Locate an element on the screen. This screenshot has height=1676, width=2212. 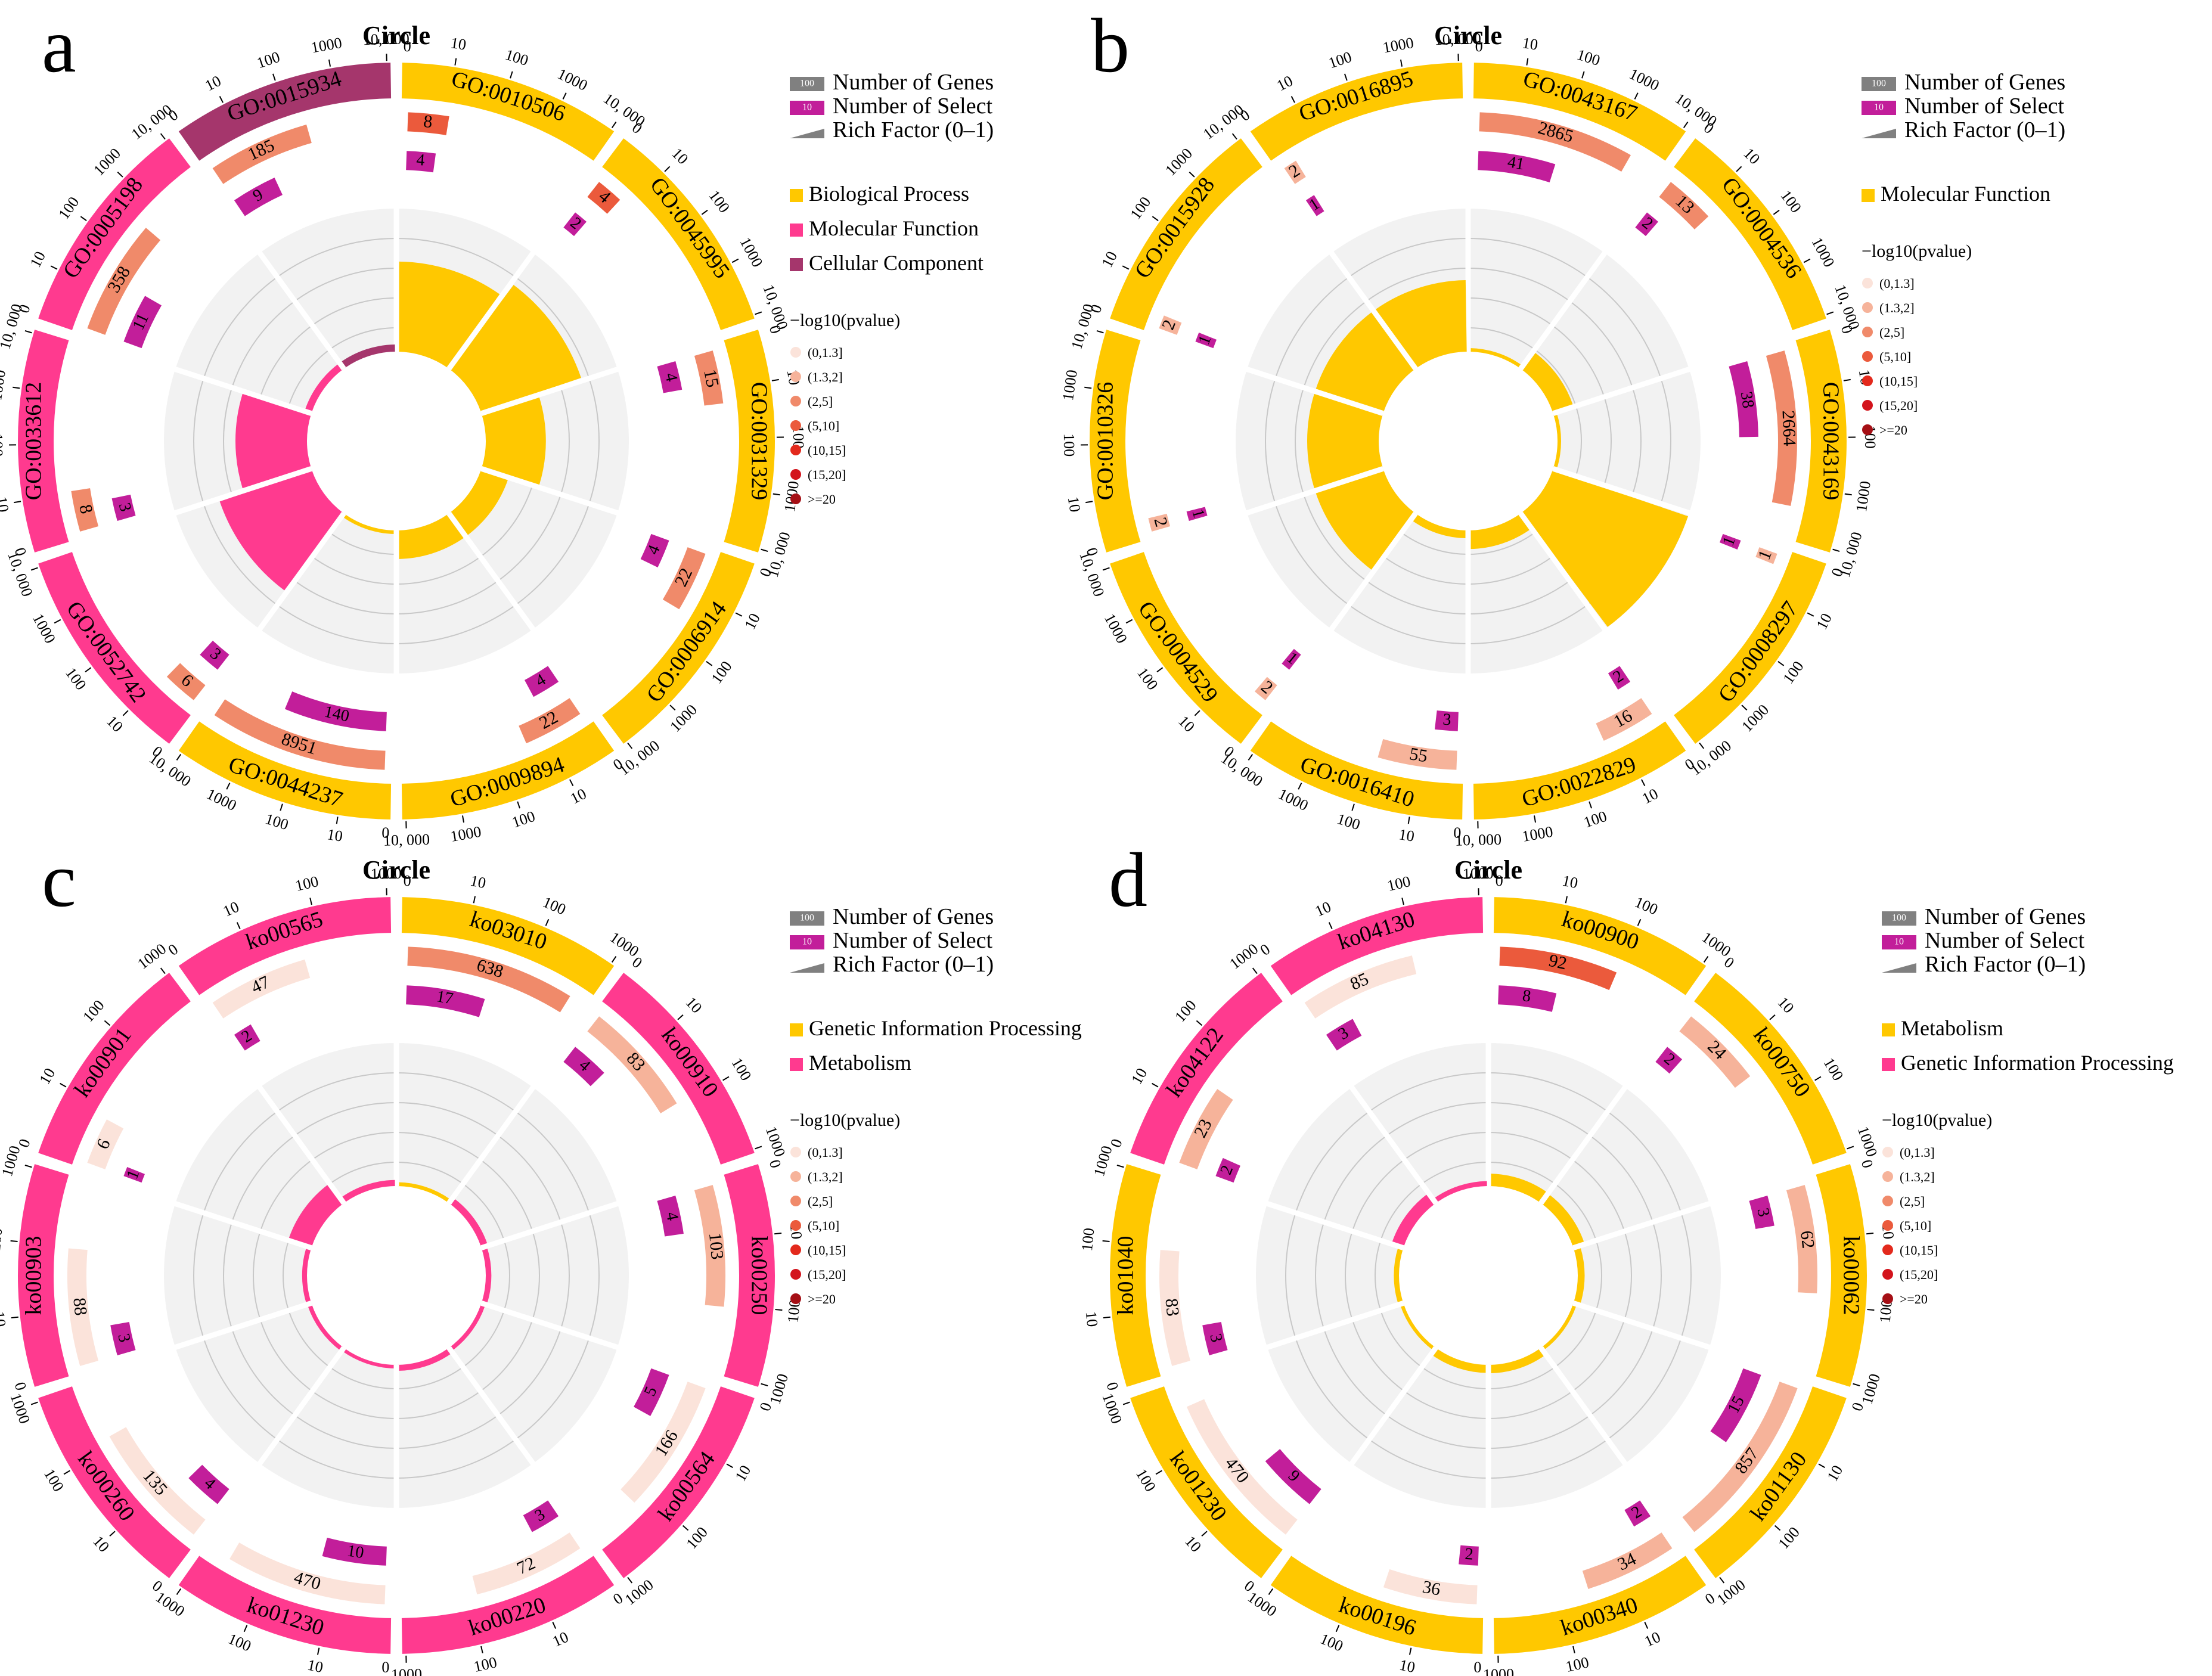
legend-pvalue-label: (0,1.3] is located at coordinates (1897, 283).